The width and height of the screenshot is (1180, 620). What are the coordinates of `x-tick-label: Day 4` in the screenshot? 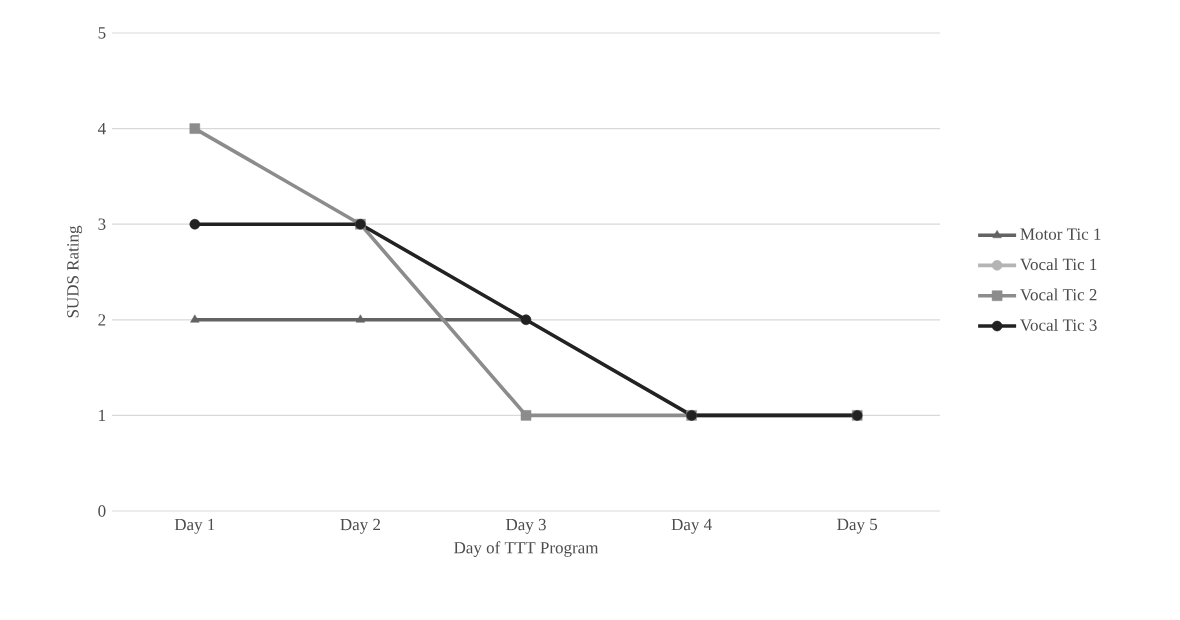 It's located at (691, 526).